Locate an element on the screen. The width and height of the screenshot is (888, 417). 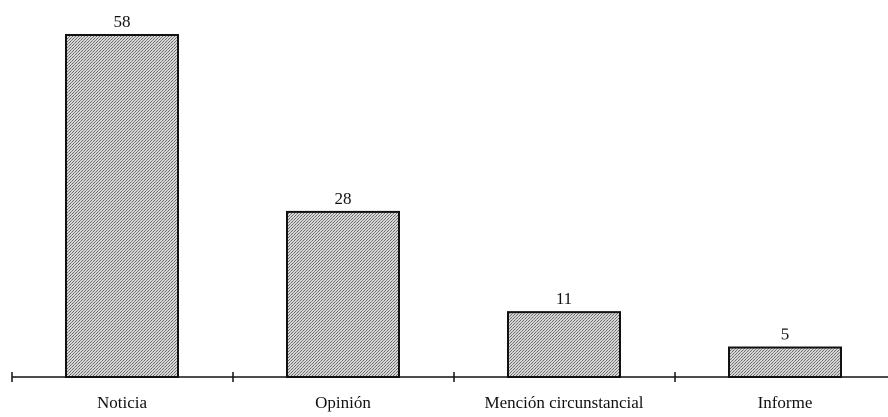
bar-value-label: 58 is located at coordinates (122, 21).